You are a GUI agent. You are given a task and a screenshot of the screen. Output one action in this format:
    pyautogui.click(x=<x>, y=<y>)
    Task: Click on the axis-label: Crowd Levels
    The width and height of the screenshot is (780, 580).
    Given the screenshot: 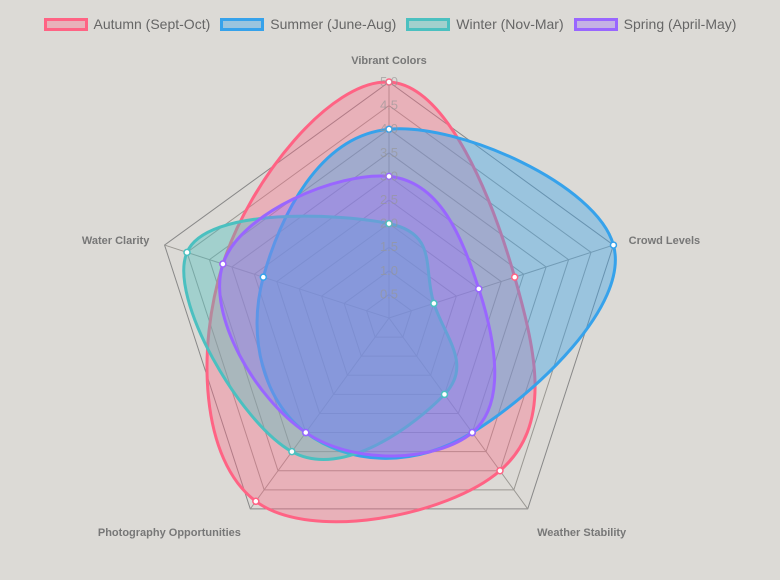 What is the action you would take?
    pyautogui.click(x=665, y=241)
    